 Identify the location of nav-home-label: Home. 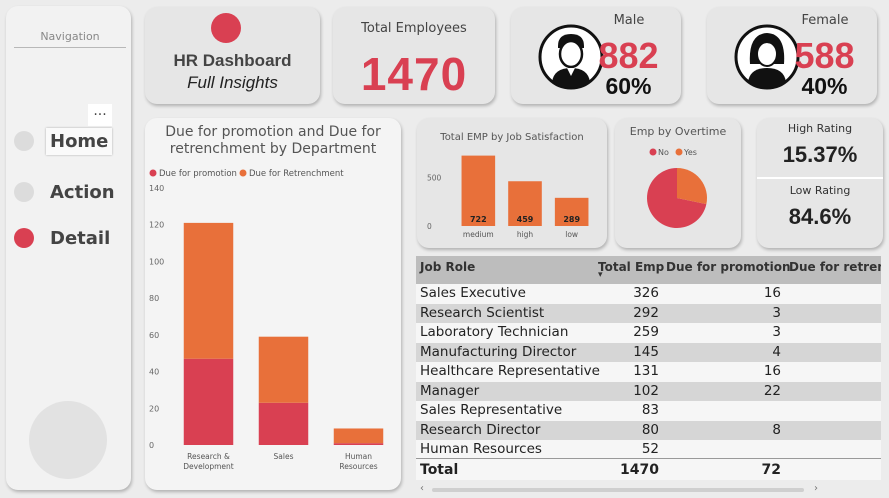
(79, 141).